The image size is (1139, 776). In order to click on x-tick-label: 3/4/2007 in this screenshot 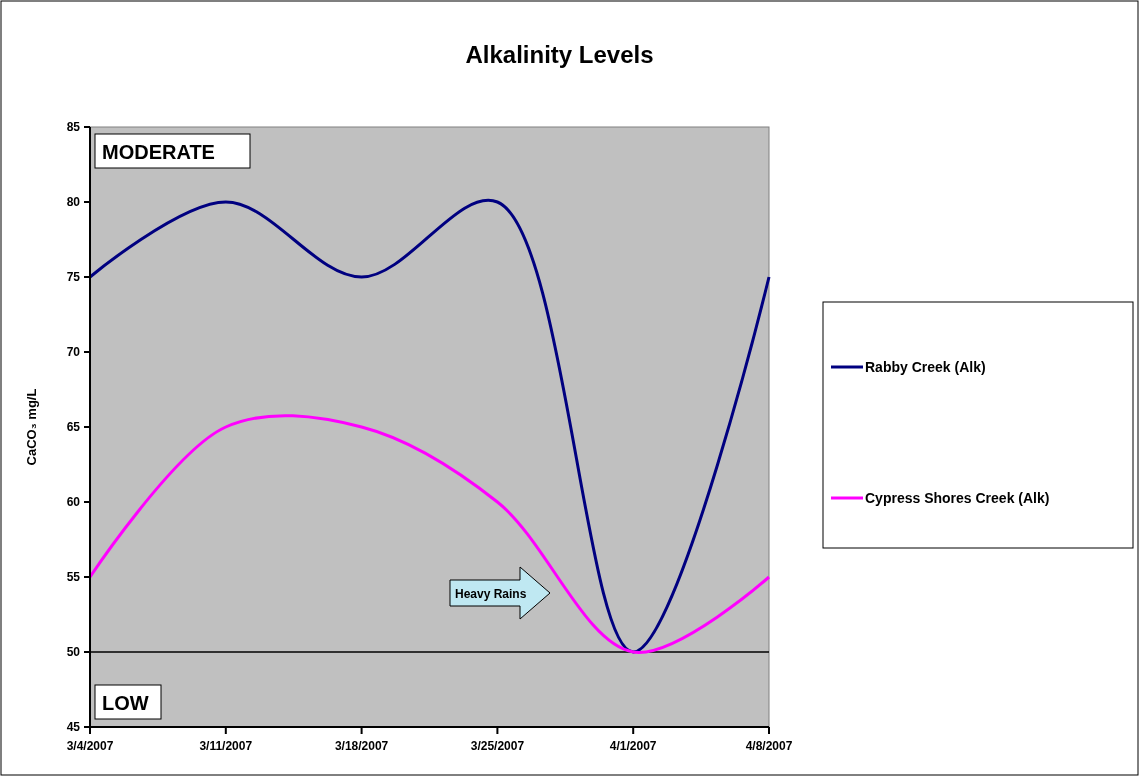, I will do `click(90, 746)`.